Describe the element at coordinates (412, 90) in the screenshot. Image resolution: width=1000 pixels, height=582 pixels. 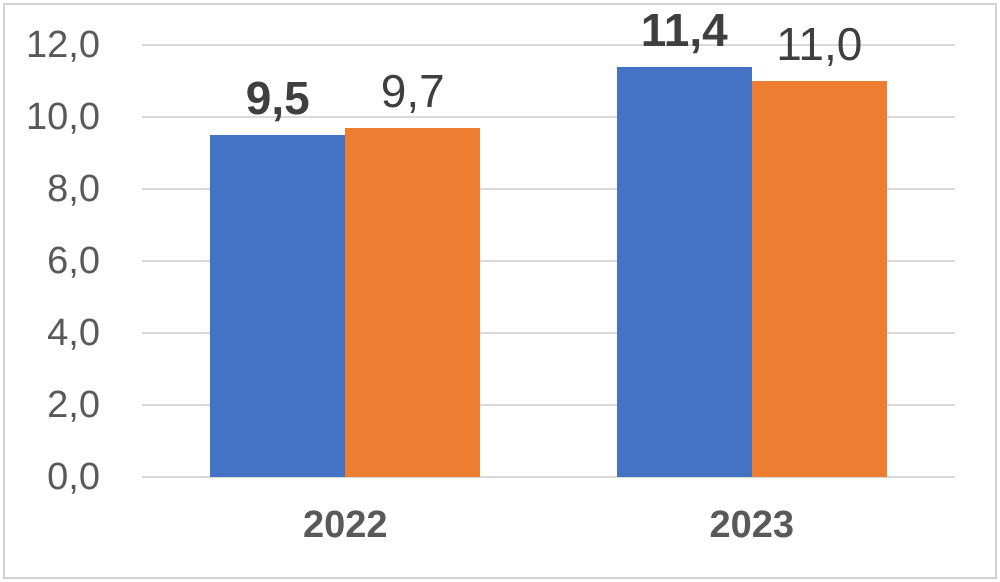
I see `orange-series-data-label: 9,7` at that location.